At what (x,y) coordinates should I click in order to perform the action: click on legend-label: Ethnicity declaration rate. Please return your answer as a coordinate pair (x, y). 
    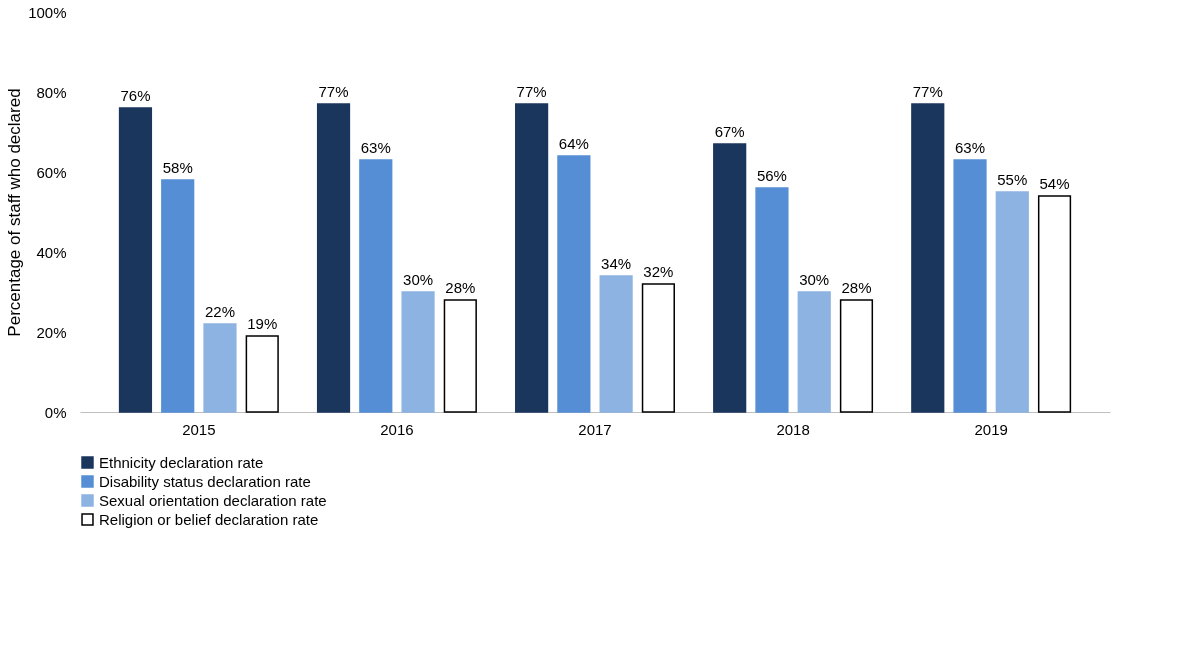
    Looking at the image, I should click on (181, 462).